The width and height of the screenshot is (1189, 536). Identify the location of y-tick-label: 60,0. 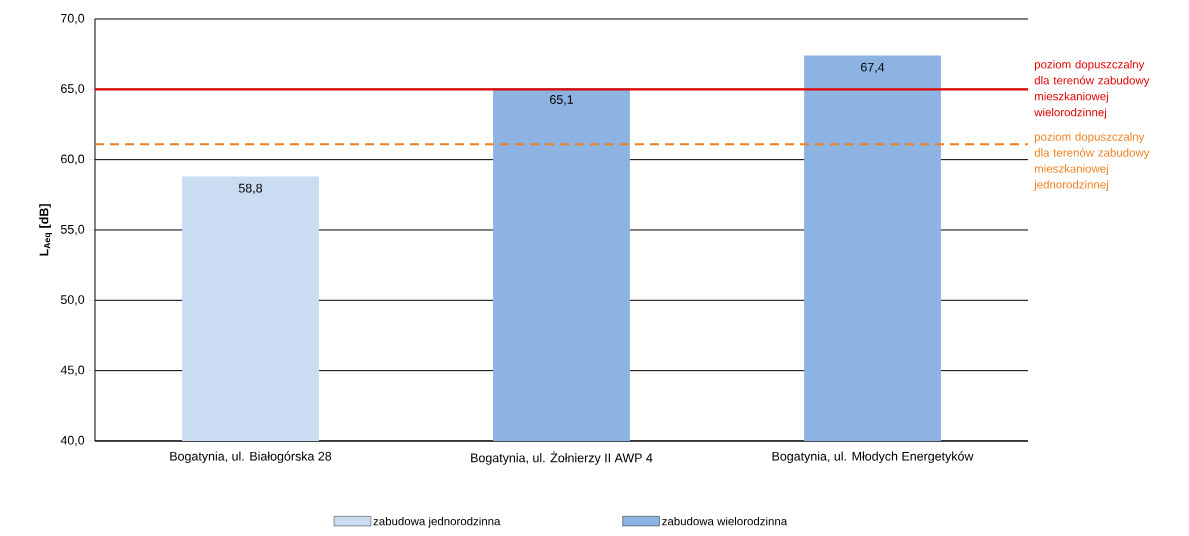
(73, 159).